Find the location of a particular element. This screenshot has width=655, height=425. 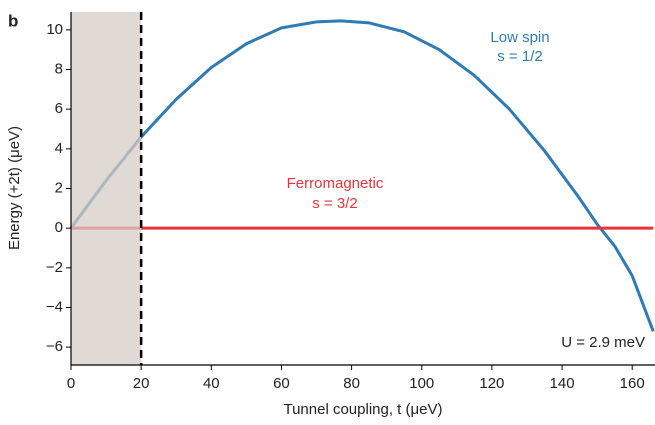

panel-label: b is located at coordinates (13, 20).